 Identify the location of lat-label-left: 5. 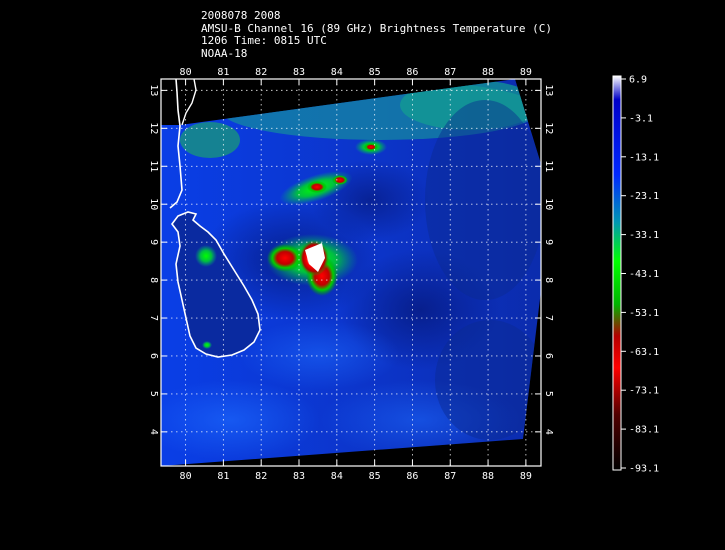
(153, 394).